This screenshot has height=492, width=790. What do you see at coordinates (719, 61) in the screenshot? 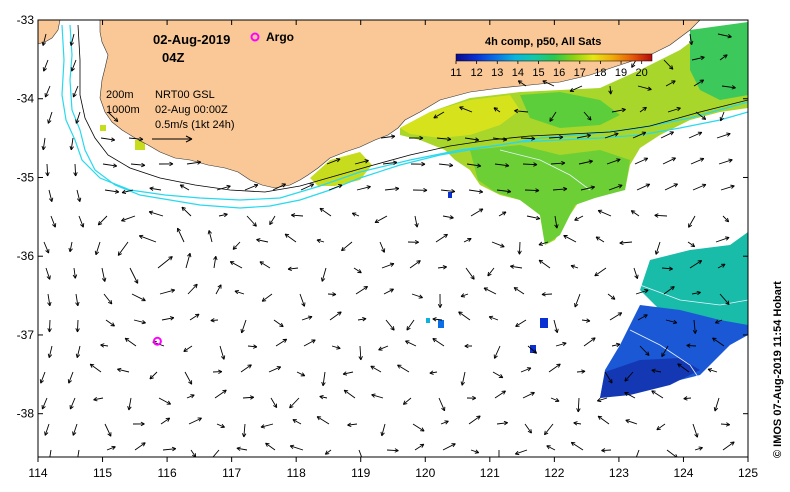
I see `sst-patch-green` at bounding box center [719, 61].